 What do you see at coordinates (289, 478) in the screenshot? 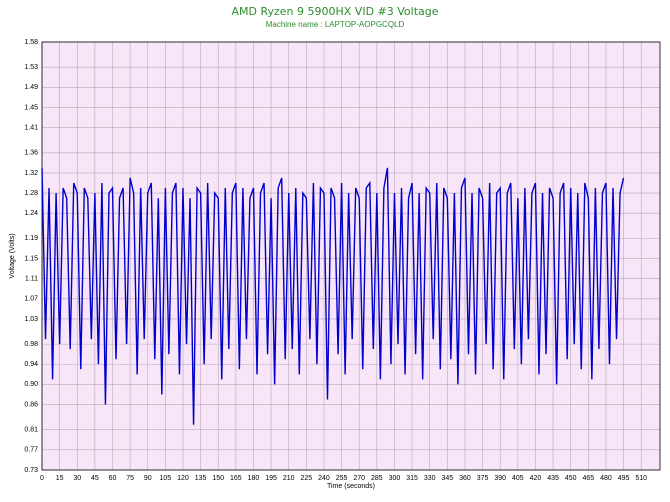
I see `x-tick-label: 210` at bounding box center [289, 478].